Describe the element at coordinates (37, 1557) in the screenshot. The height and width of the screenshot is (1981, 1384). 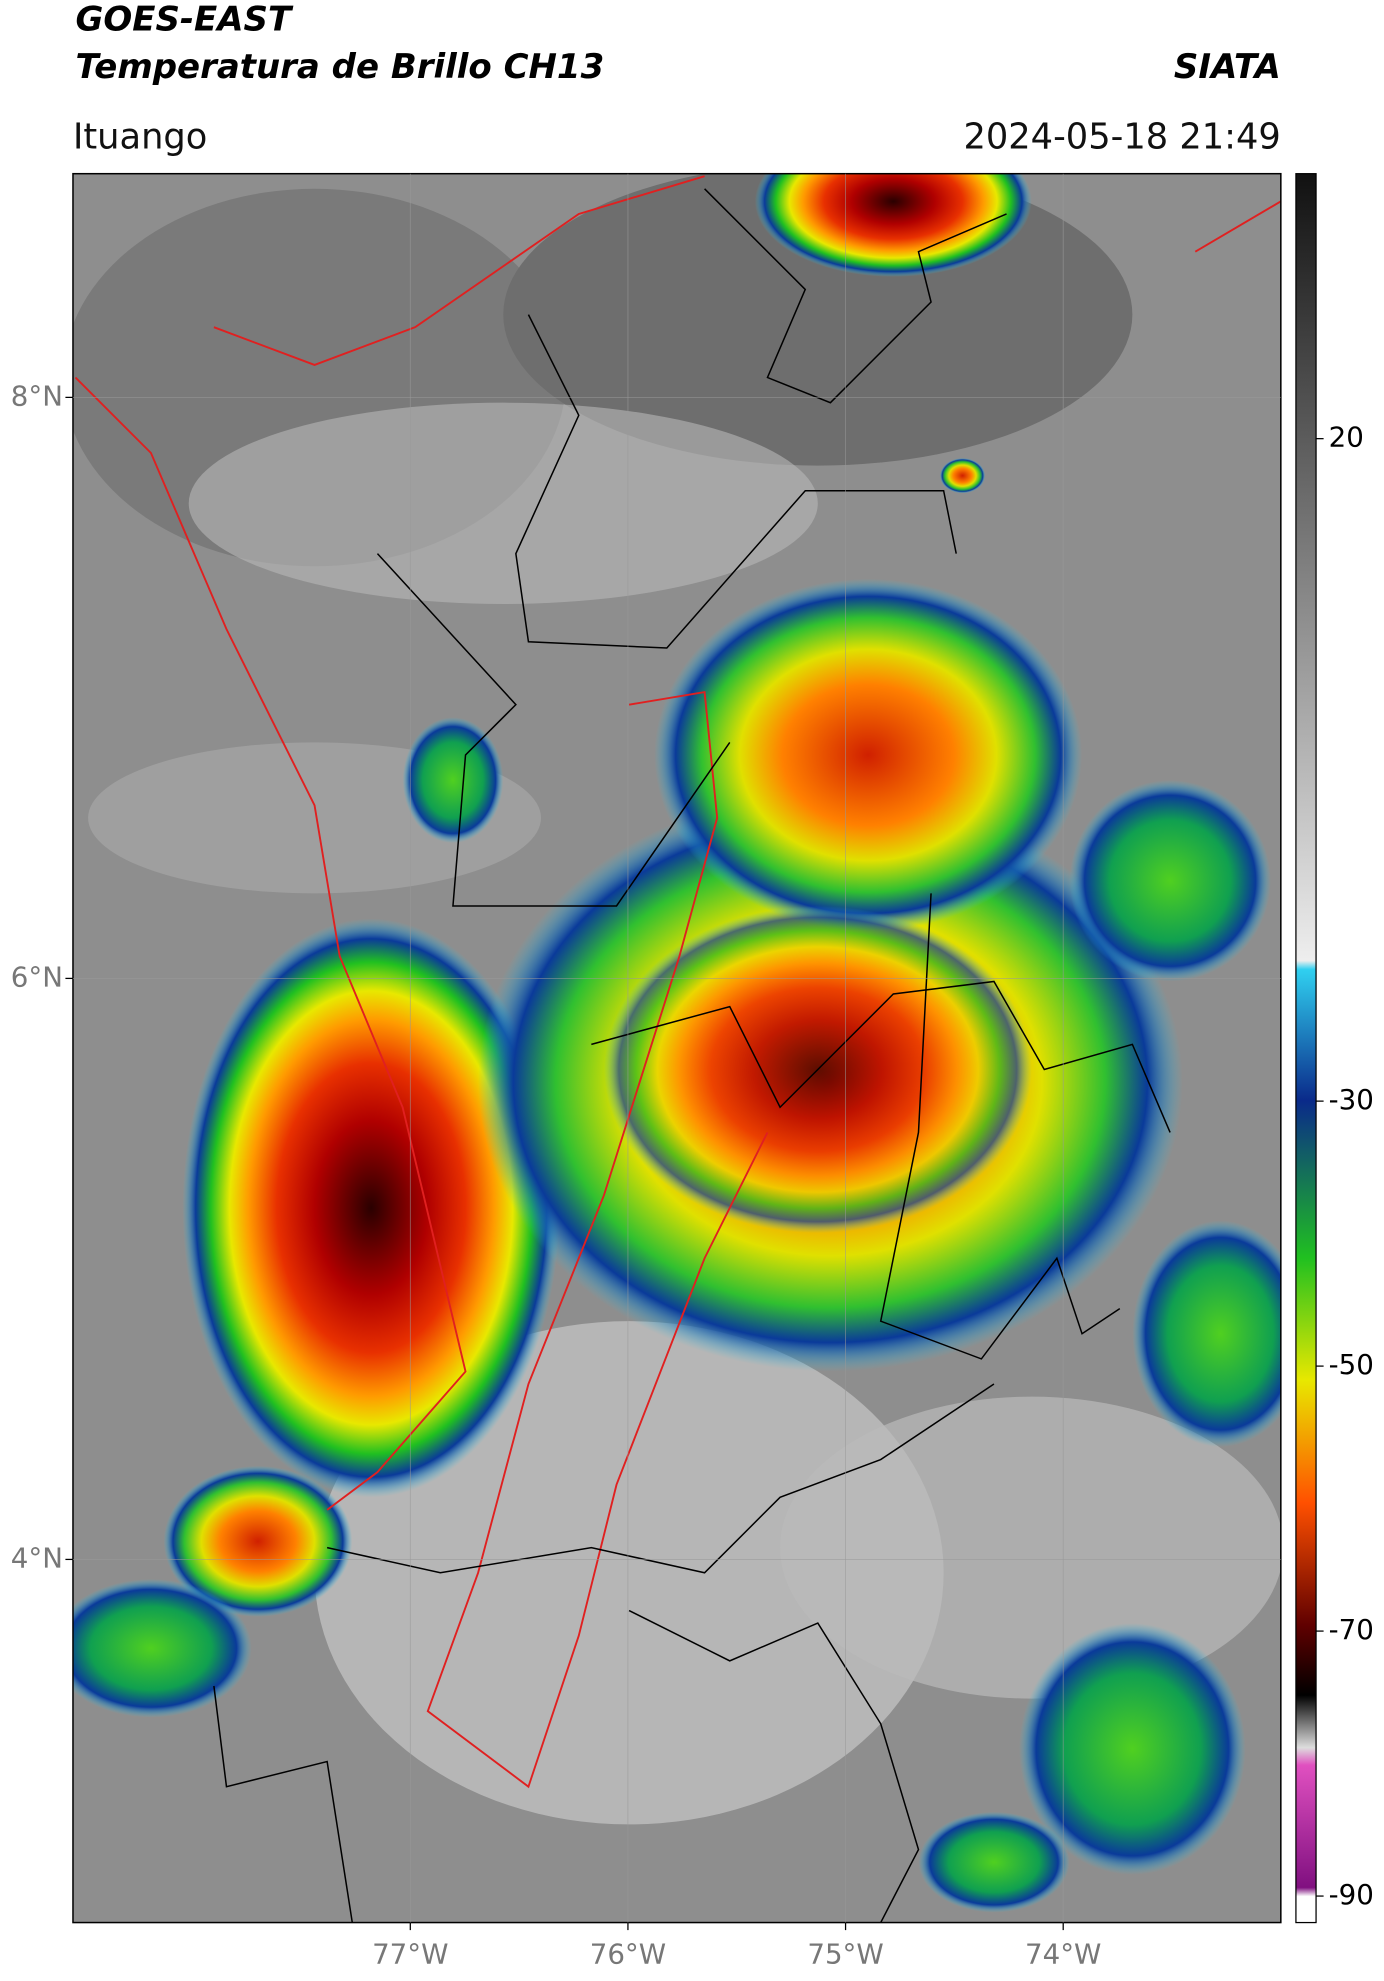
I see `y-tick-label: 4°N` at that location.